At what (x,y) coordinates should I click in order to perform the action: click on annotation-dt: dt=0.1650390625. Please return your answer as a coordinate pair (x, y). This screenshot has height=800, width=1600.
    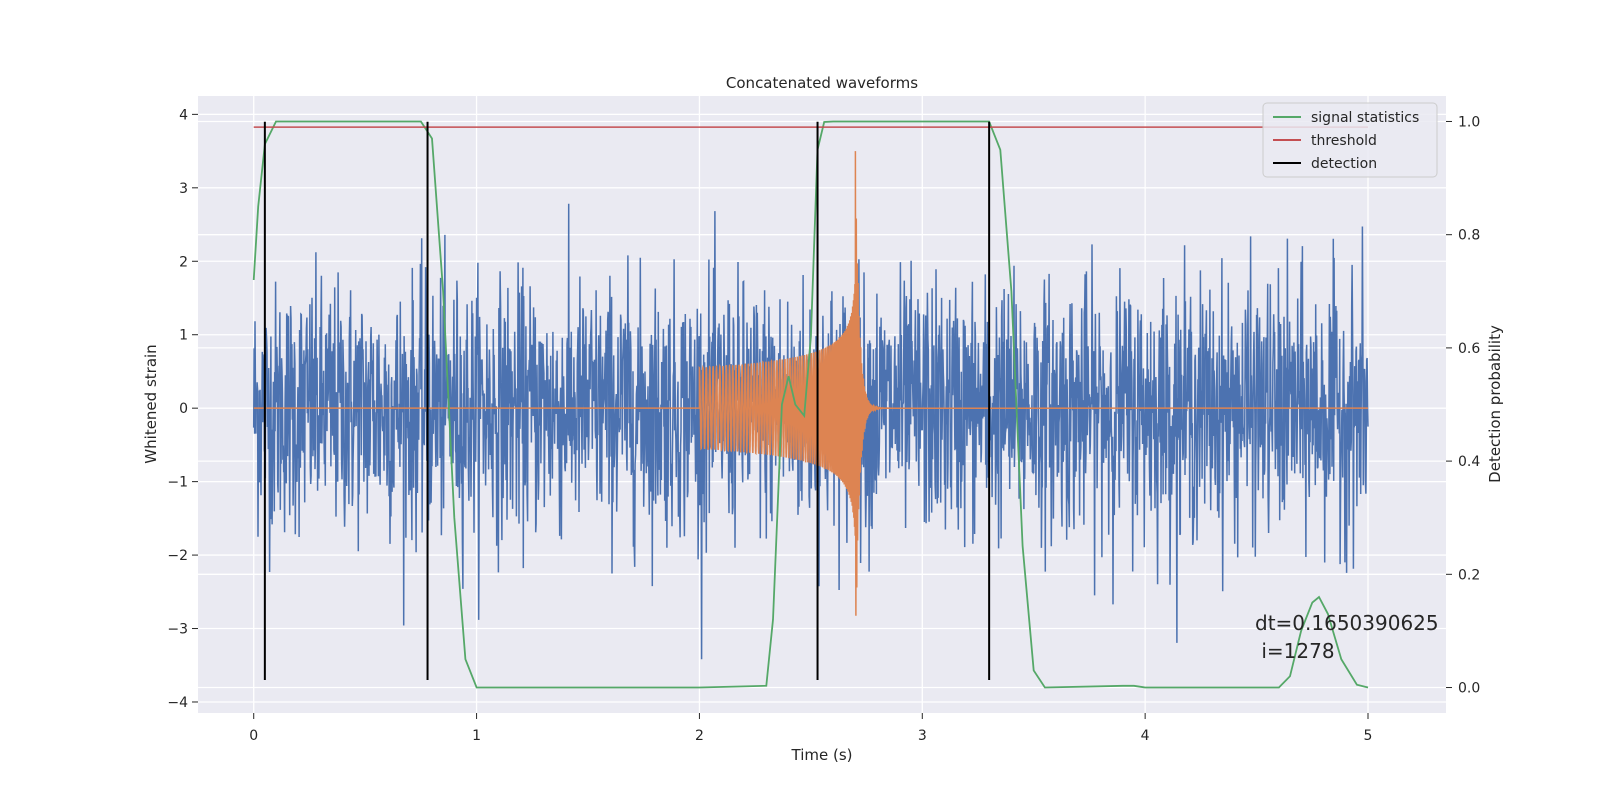
    Looking at the image, I should click on (1347, 623).